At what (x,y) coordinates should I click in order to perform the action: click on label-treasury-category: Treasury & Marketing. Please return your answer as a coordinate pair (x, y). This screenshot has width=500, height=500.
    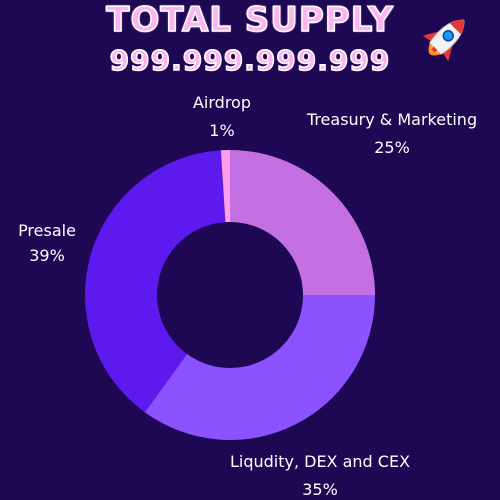
    Looking at the image, I should click on (391, 119).